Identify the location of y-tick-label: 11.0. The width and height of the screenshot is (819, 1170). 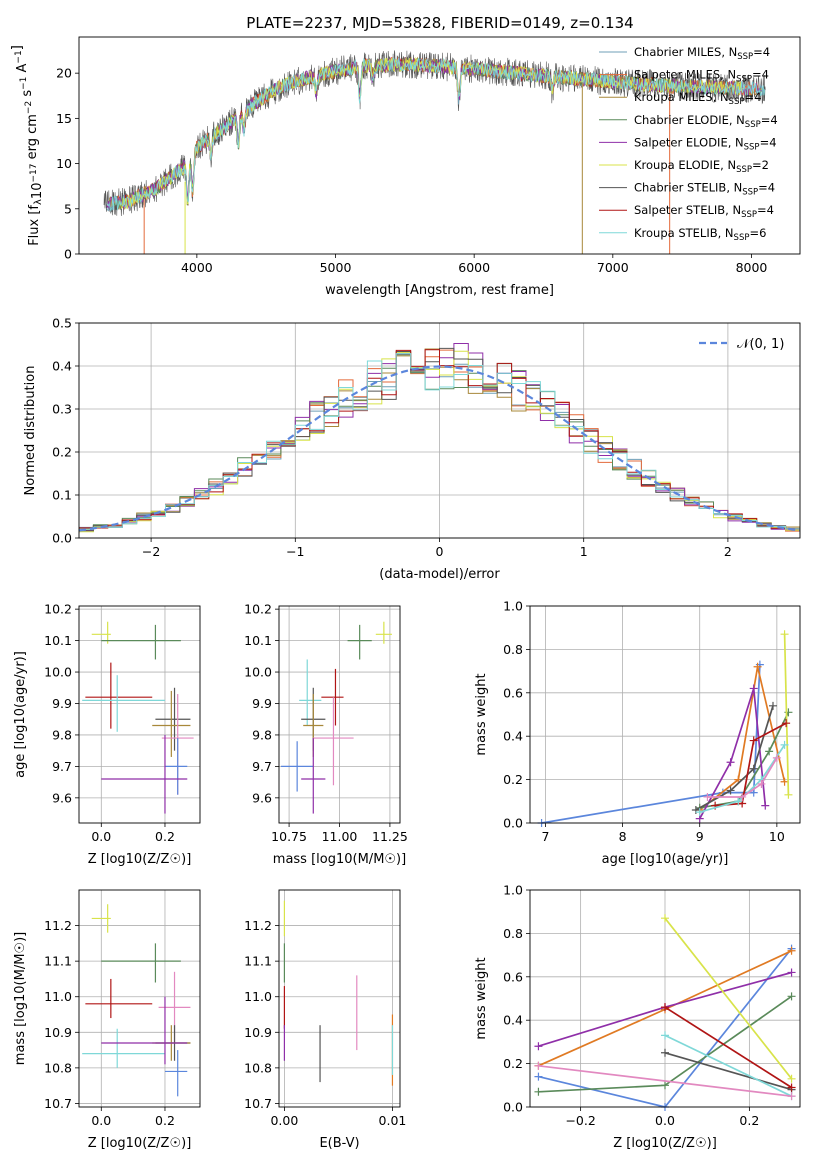
(258, 996).